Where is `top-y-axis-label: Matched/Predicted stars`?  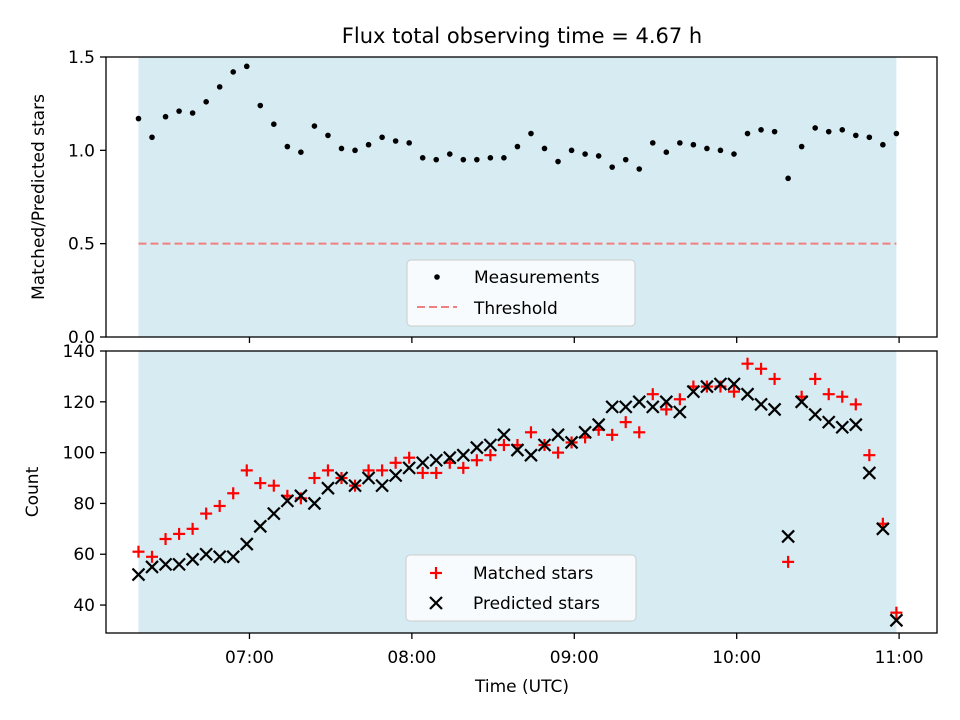
top-y-axis-label: Matched/Predicted stars is located at coordinates (39, 197).